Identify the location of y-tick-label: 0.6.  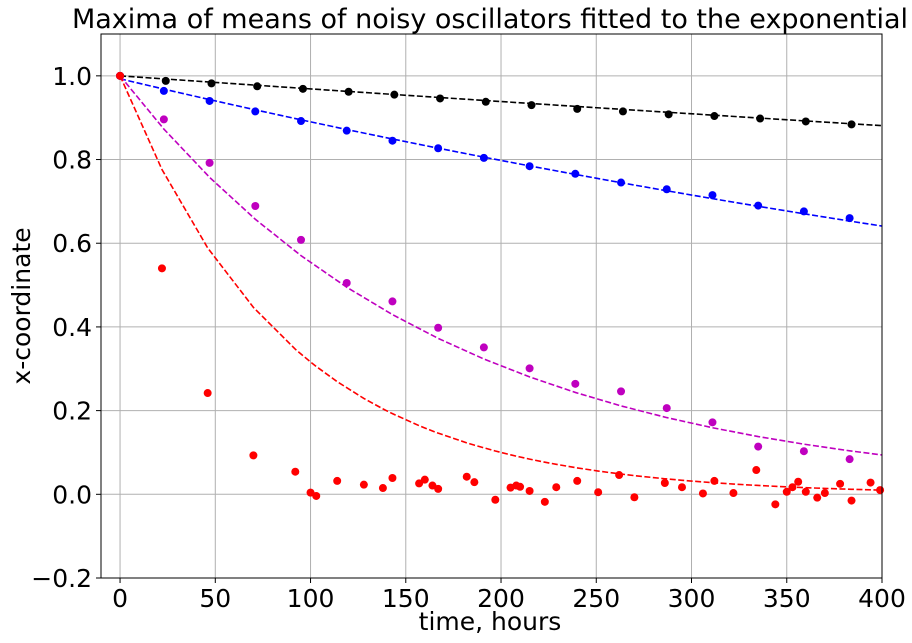
(72, 243).